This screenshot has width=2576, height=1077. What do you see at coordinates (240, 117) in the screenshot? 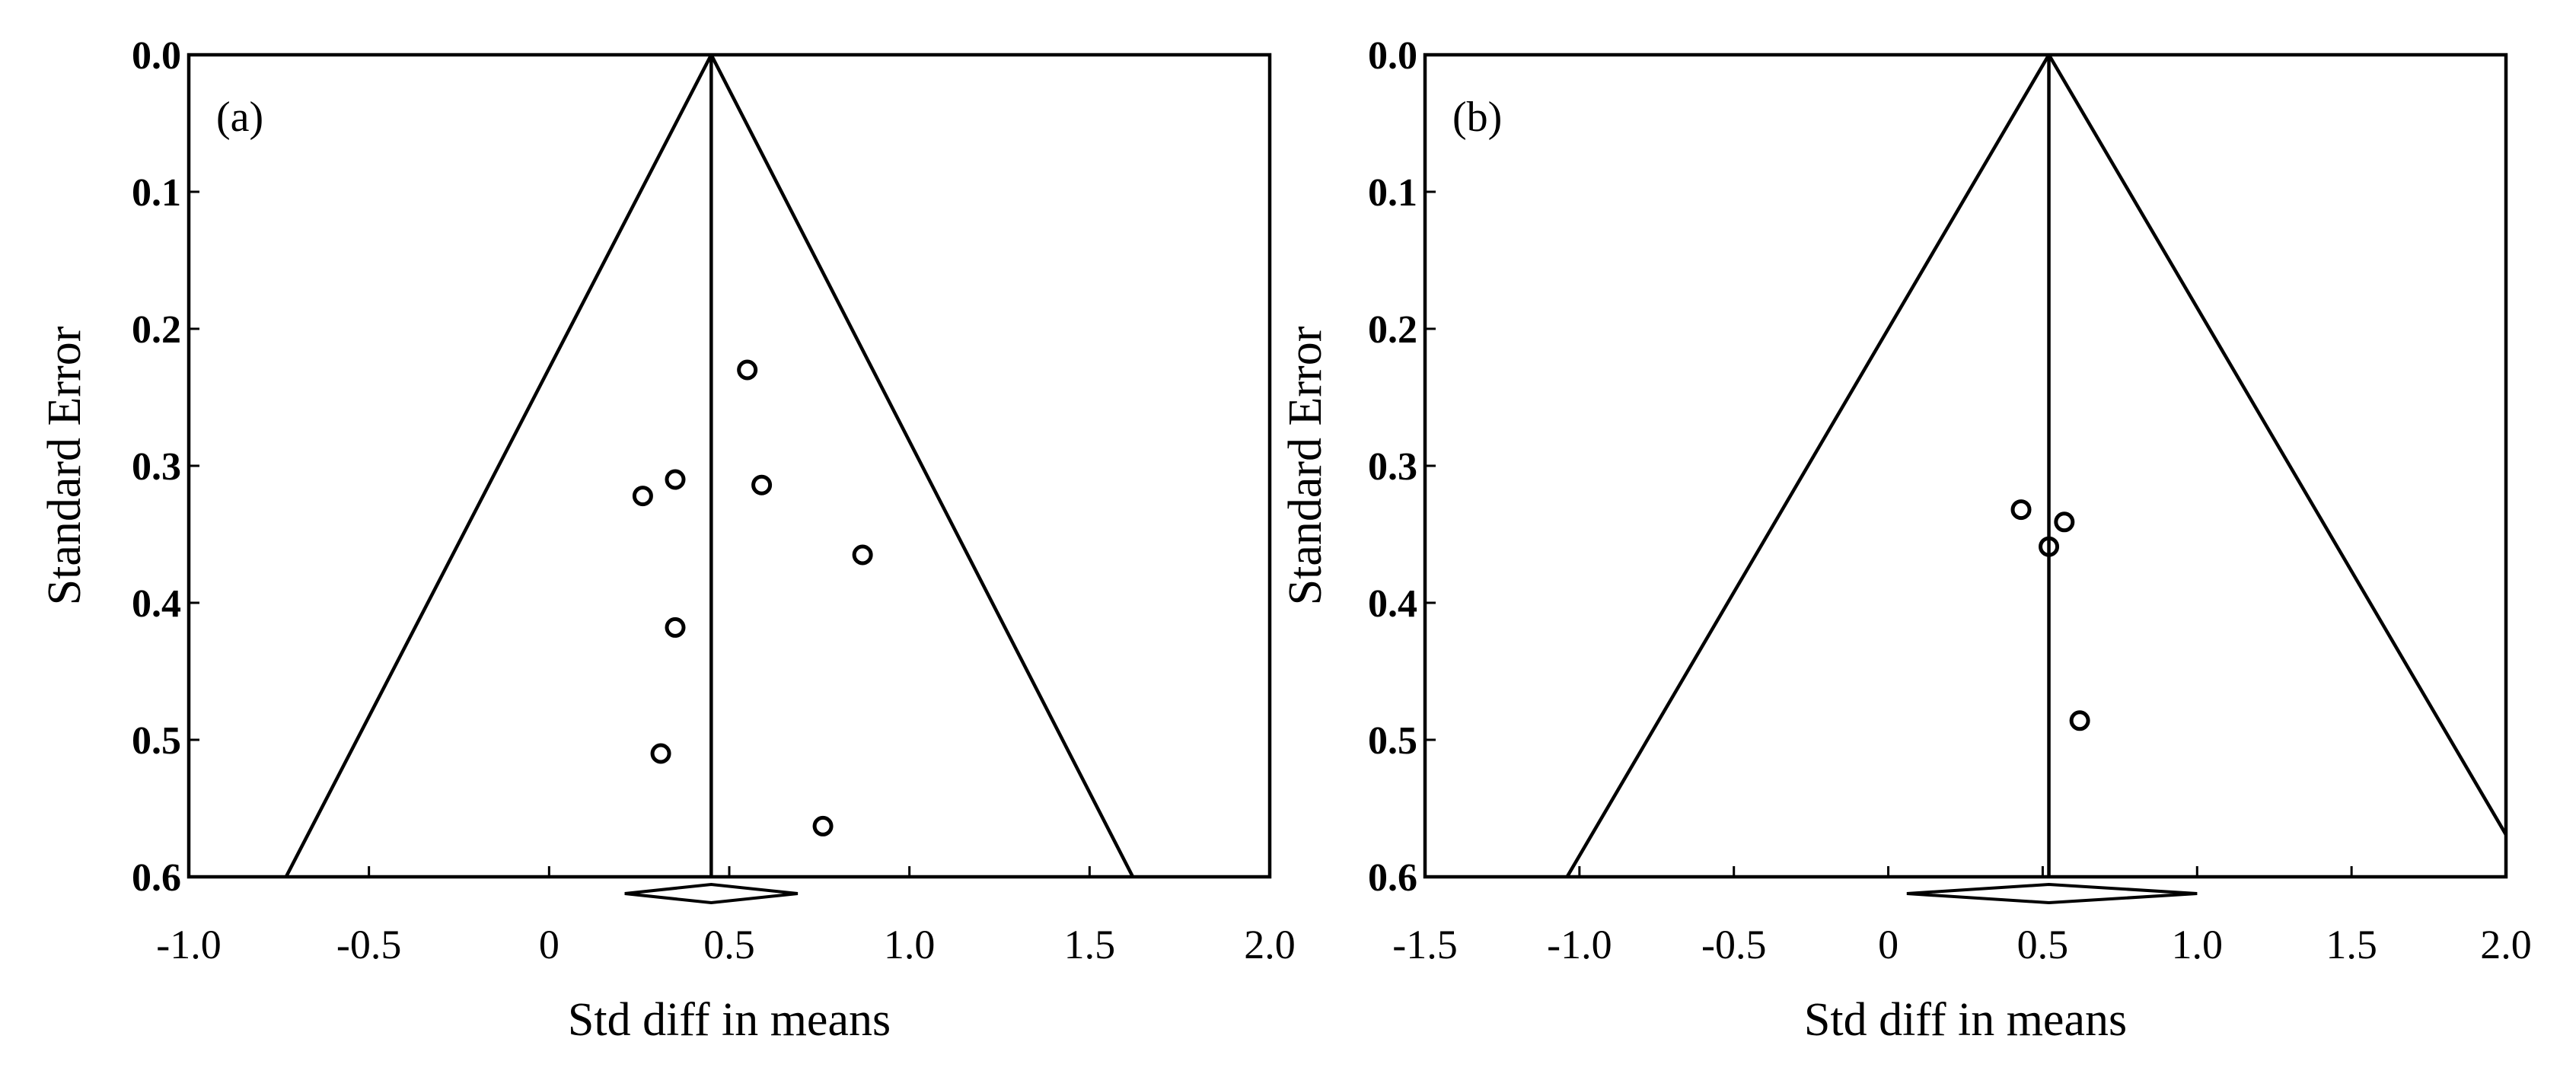
I see `panel-label: (a)` at bounding box center [240, 117].